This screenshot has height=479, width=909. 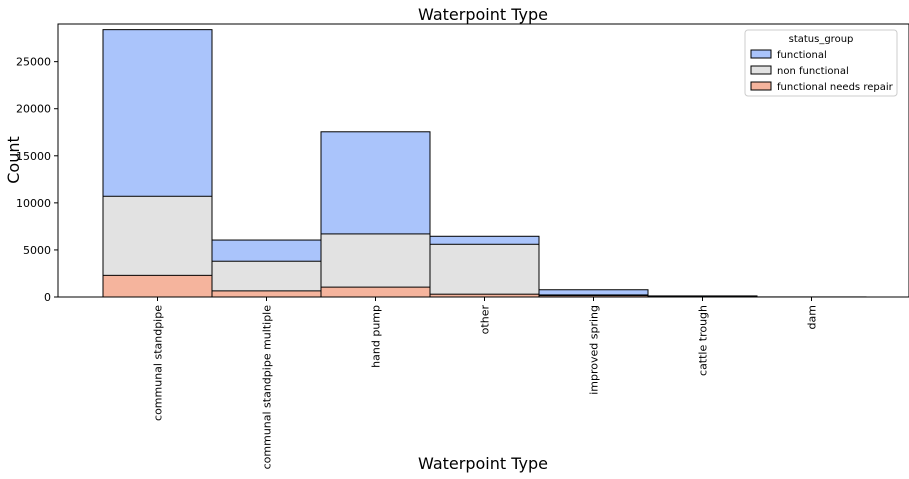 What do you see at coordinates (813, 71) in the screenshot?
I see `legend-label: non functional` at bounding box center [813, 71].